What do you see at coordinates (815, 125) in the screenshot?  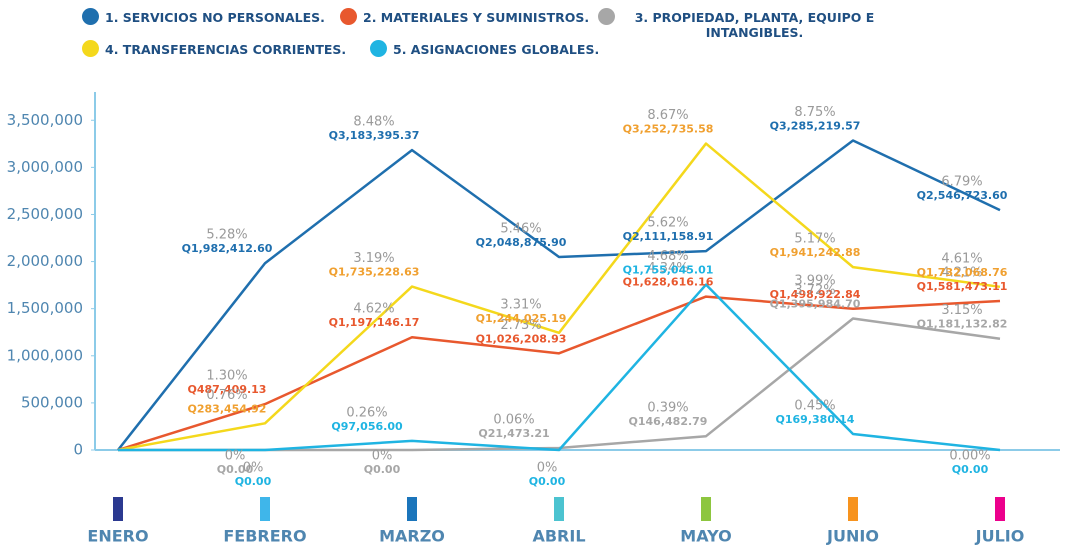 I see `value-label: Q3,285,219.57` at bounding box center [815, 125].